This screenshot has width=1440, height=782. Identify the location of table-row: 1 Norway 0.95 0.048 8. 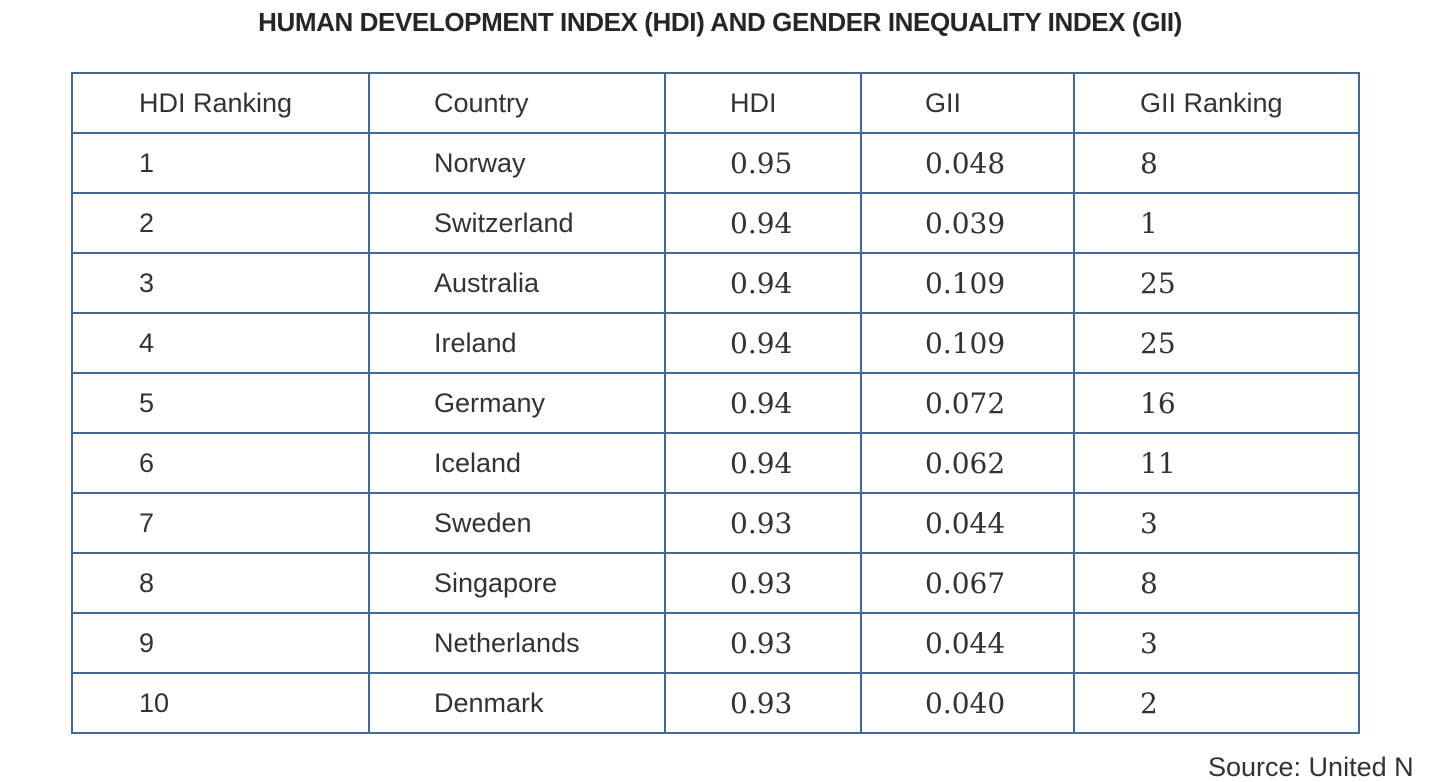
(715, 163).